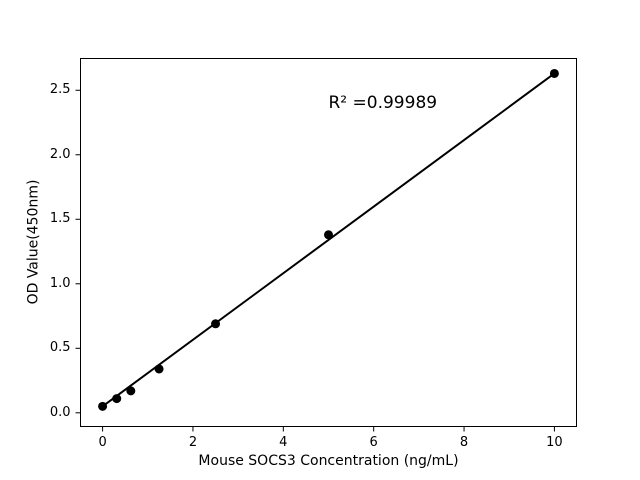 The image size is (640, 480). What do you see at coordinates (60, 90) in the screenshot?
I see `y-tick-label: 2.5` at bounding box center [60, 90].